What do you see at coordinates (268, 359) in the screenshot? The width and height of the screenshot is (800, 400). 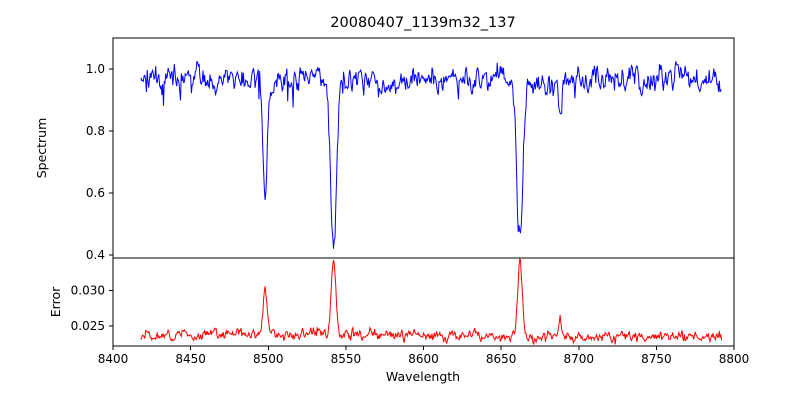 I see `x-tick-label: 8500` at bounding box center [268, 359].